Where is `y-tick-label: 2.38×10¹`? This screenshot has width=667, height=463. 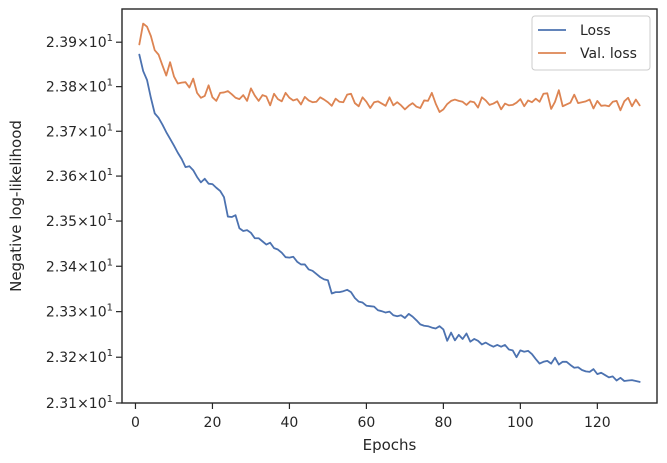 y-tick-label: 2.38×10¹ is located at coordinates (79, 87).